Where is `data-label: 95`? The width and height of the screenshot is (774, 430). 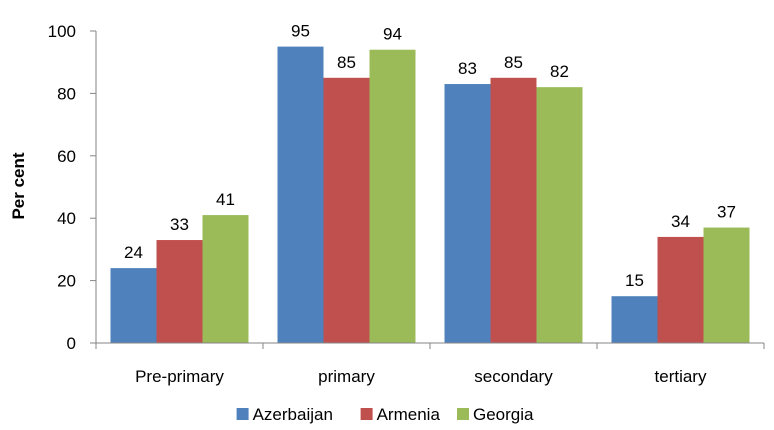 data-label: 95 is located at coordinates (300, 31).